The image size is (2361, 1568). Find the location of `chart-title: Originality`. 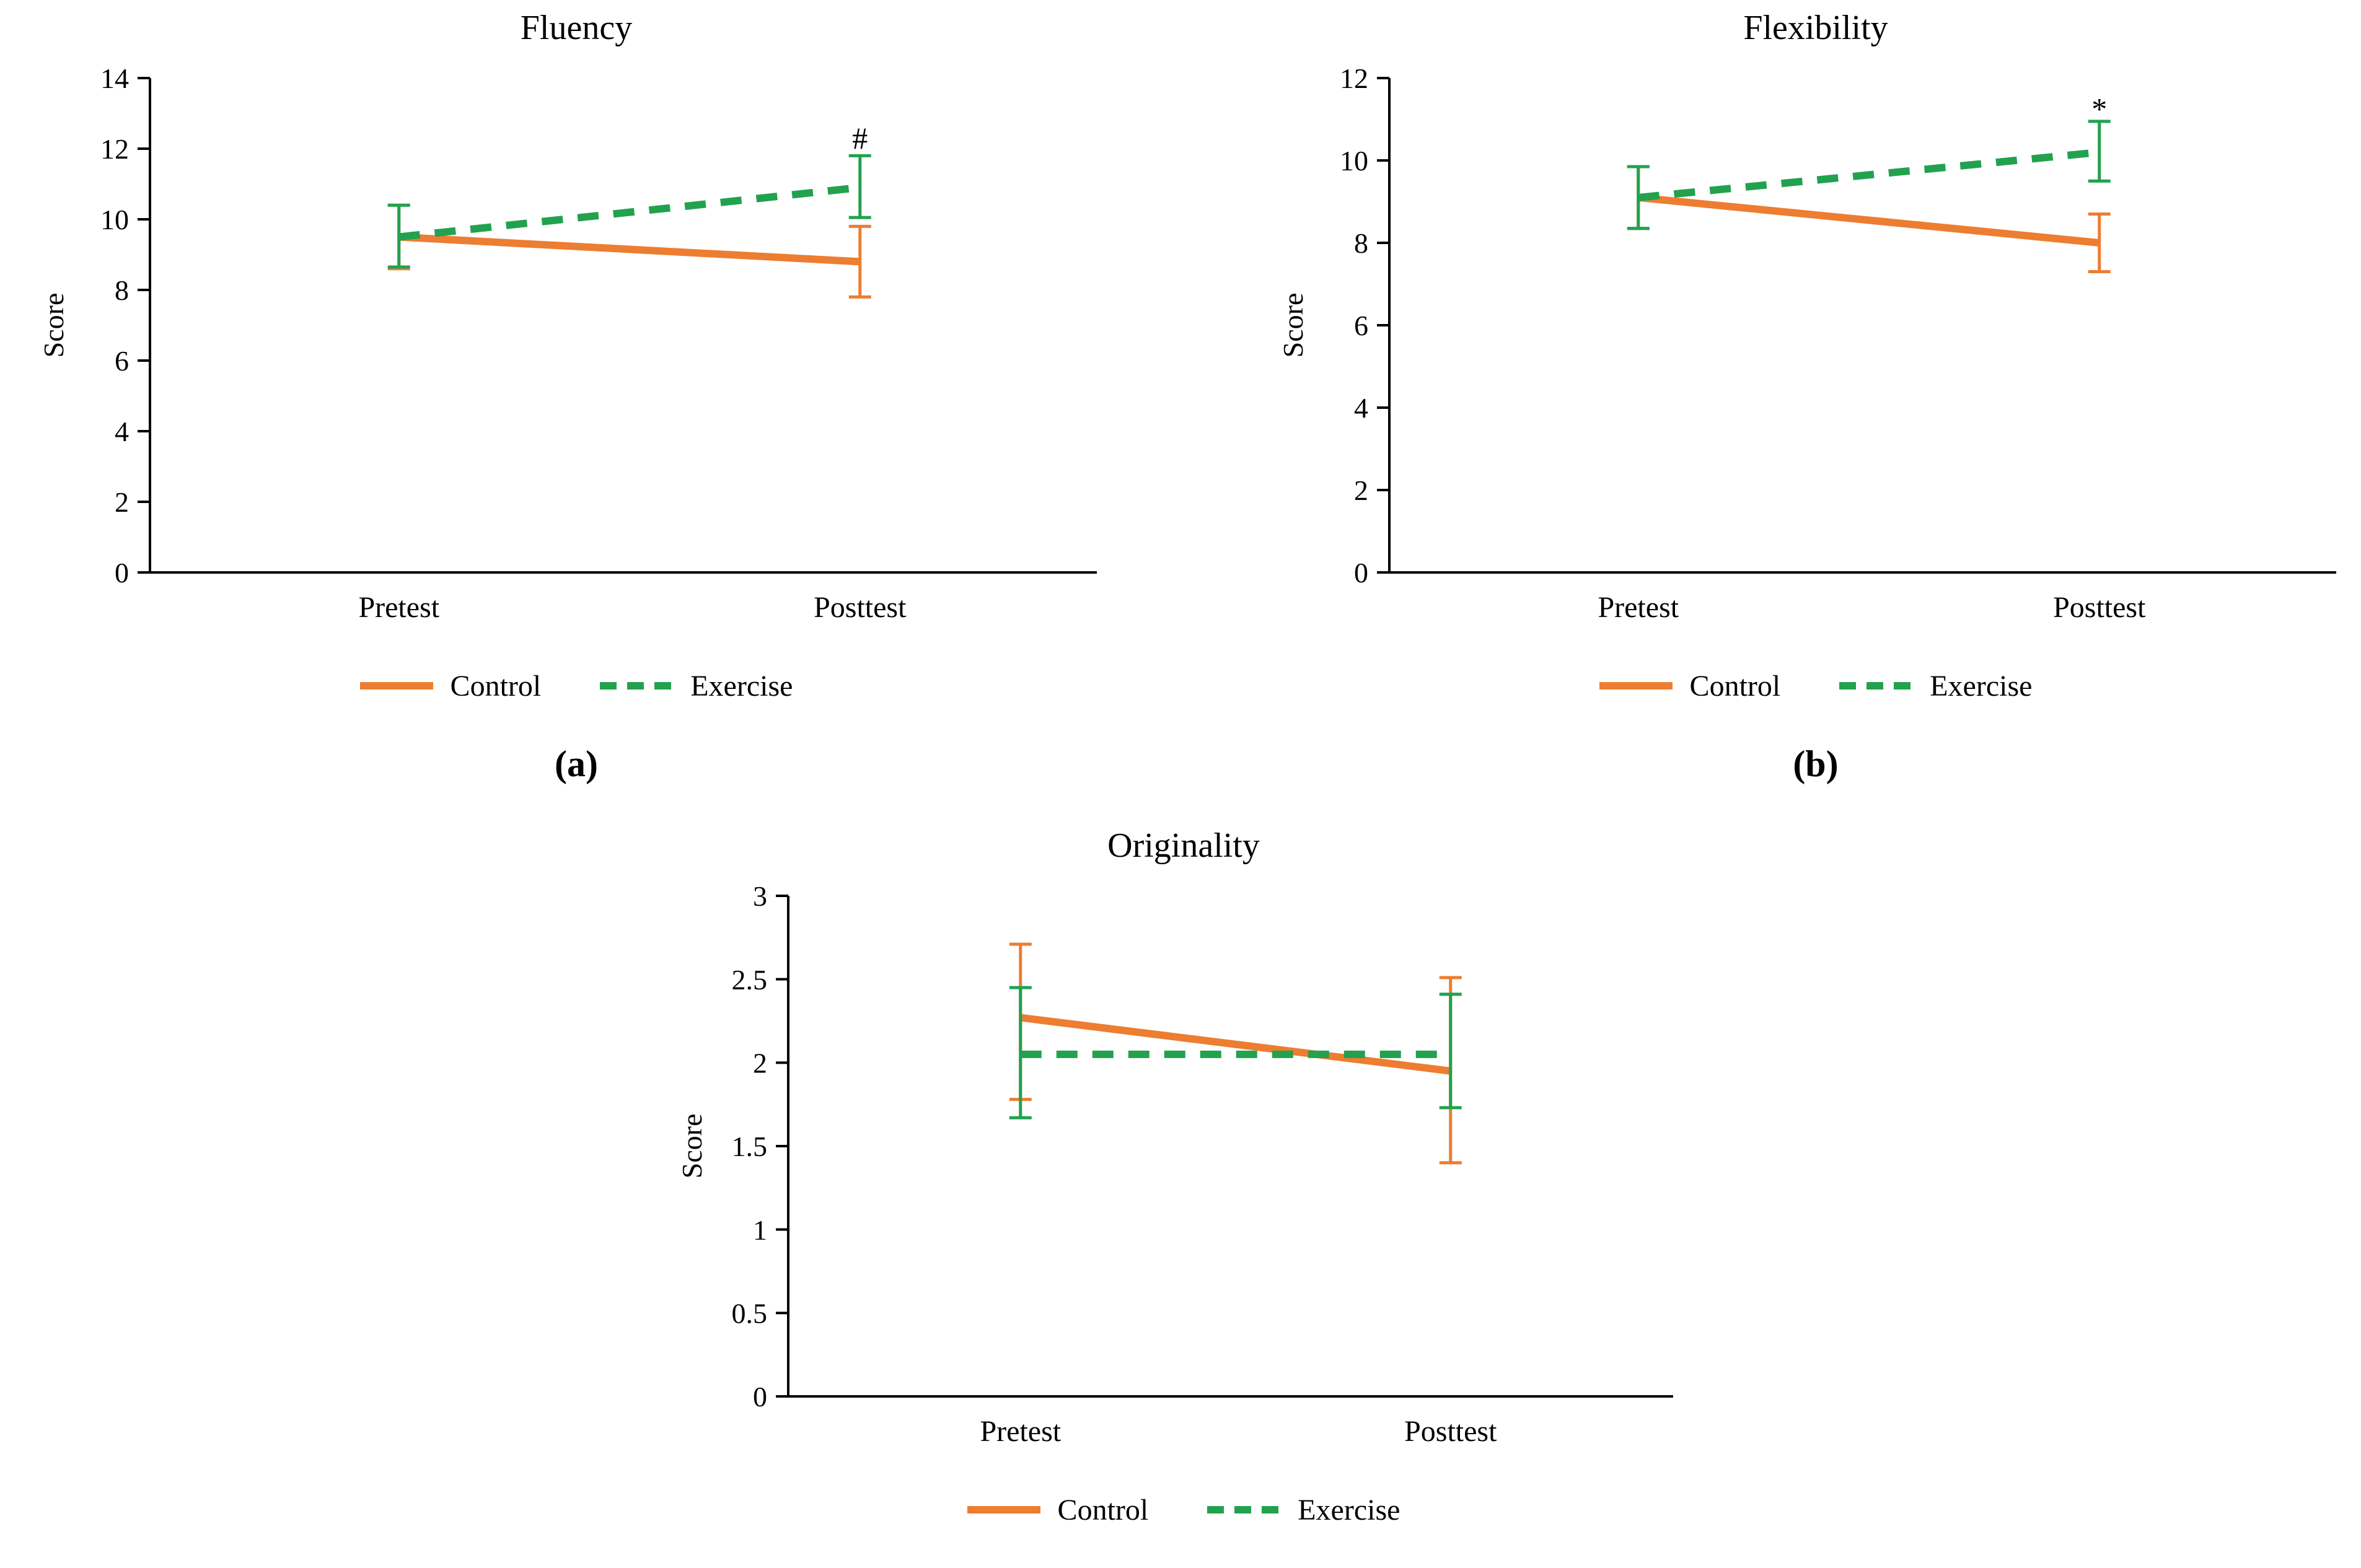

chart-title: Originality is located at coordinates (1184, 845).